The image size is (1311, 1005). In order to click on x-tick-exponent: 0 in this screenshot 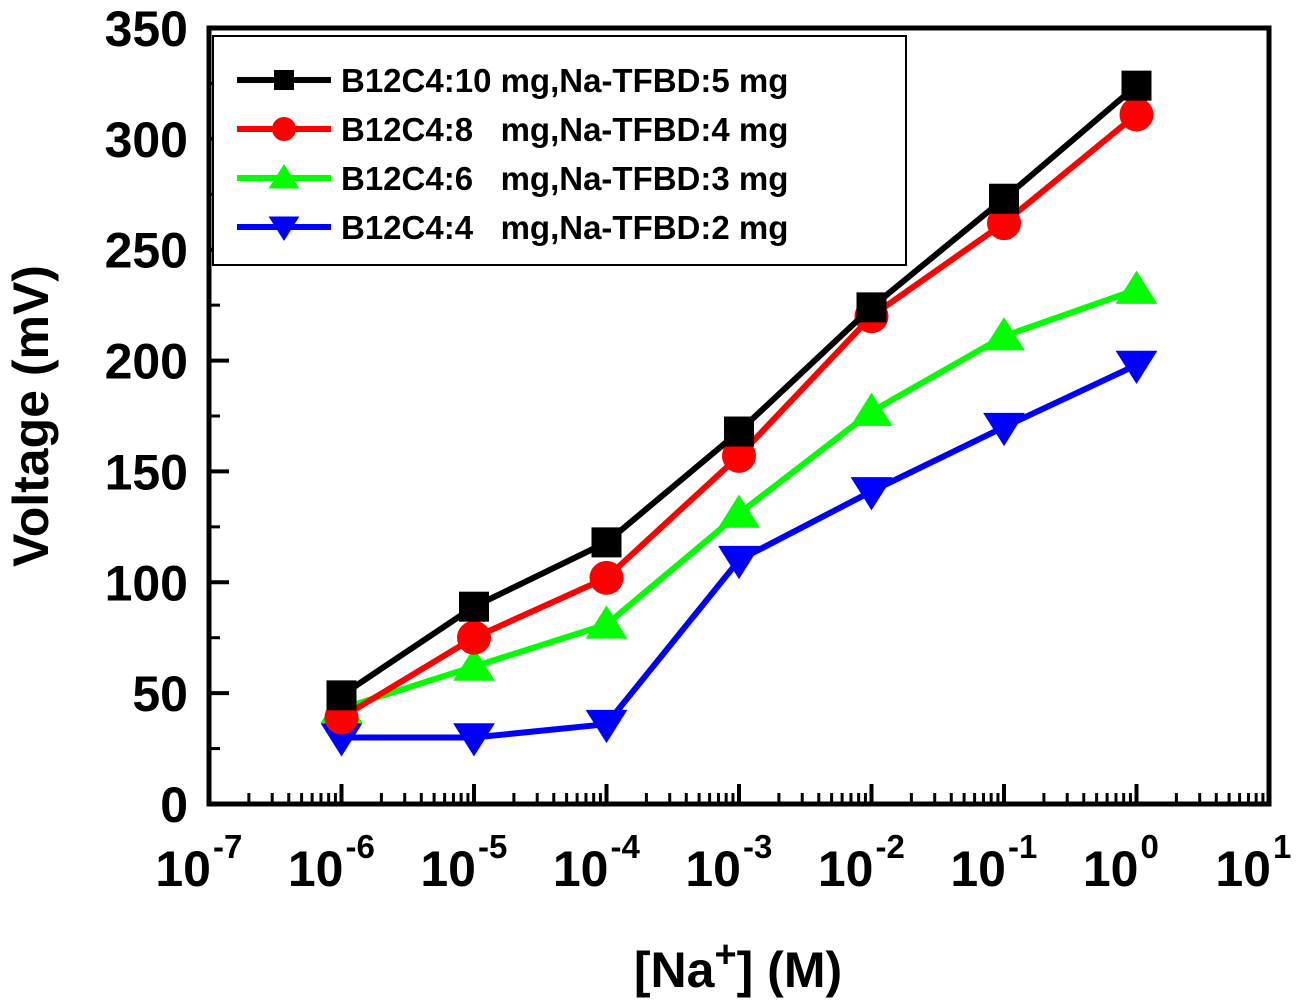, I will do `click(1150, 846)`.